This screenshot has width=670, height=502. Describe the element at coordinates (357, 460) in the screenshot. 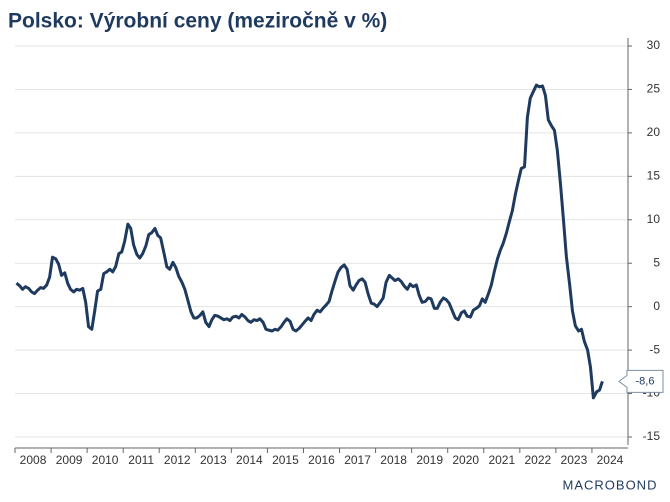

I see `x-tick-label: 2017` at that location.